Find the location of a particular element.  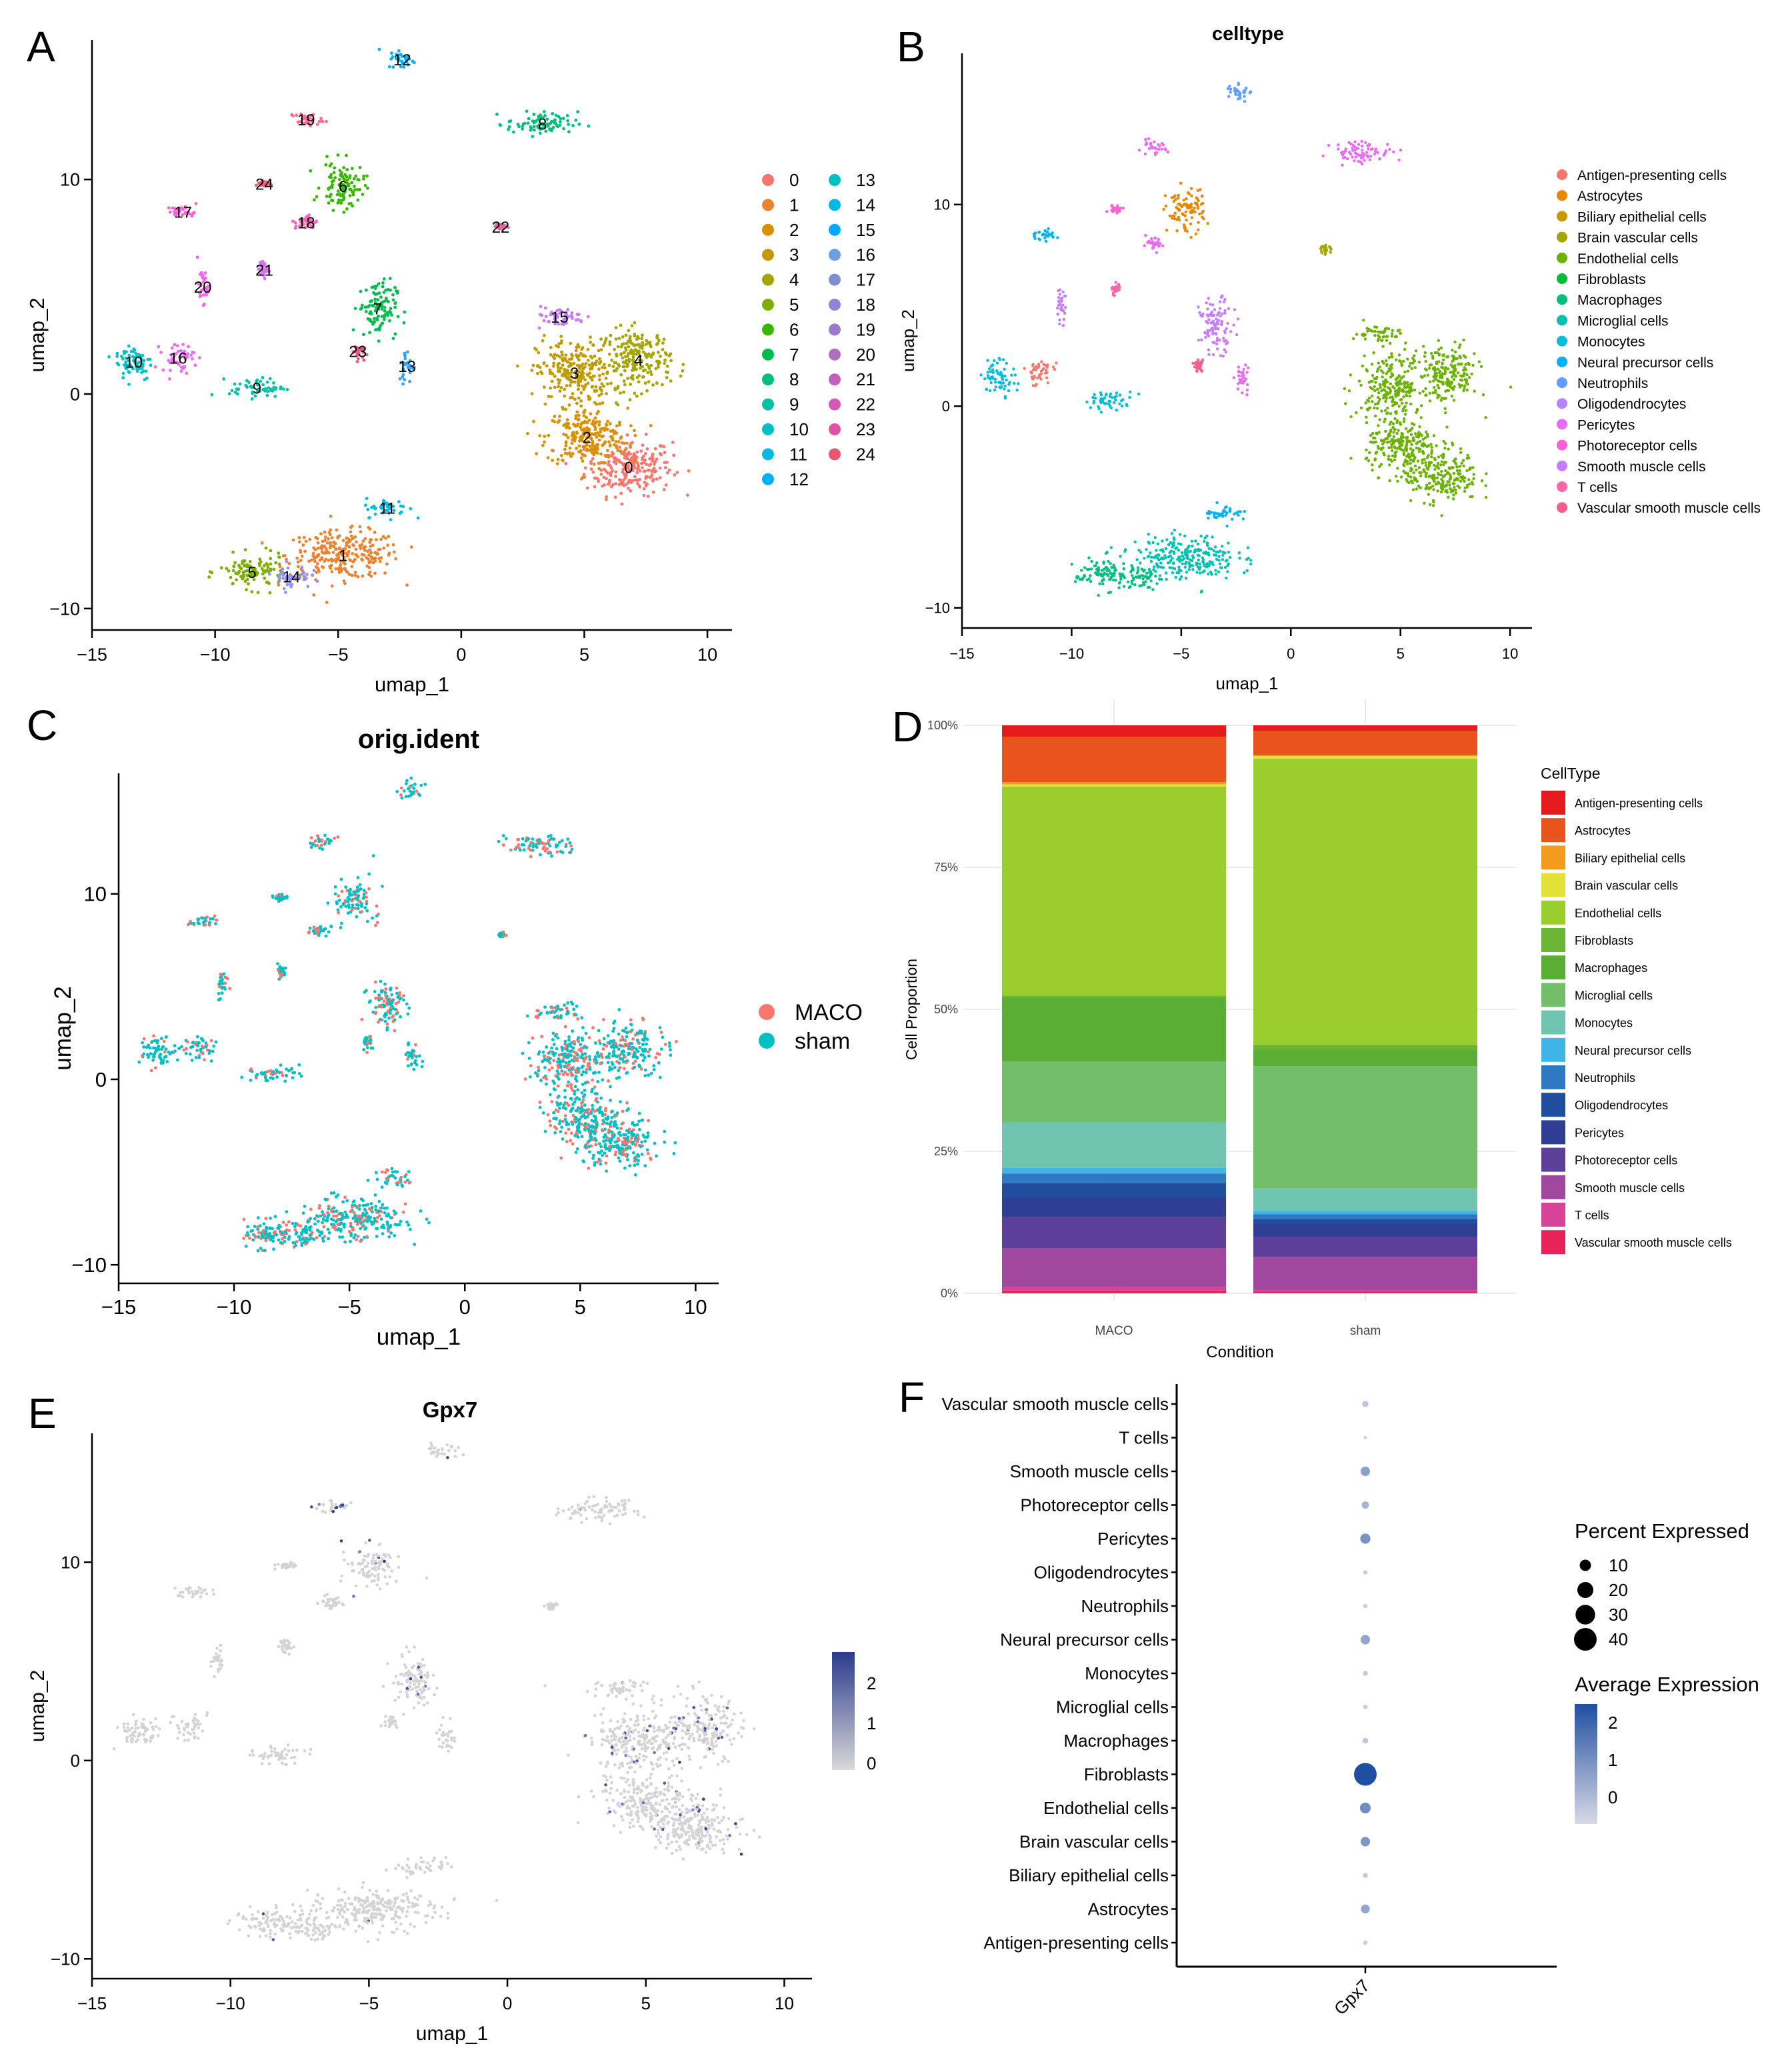

panel-a-legend-label: 7 is located at coordinates (794, 355).